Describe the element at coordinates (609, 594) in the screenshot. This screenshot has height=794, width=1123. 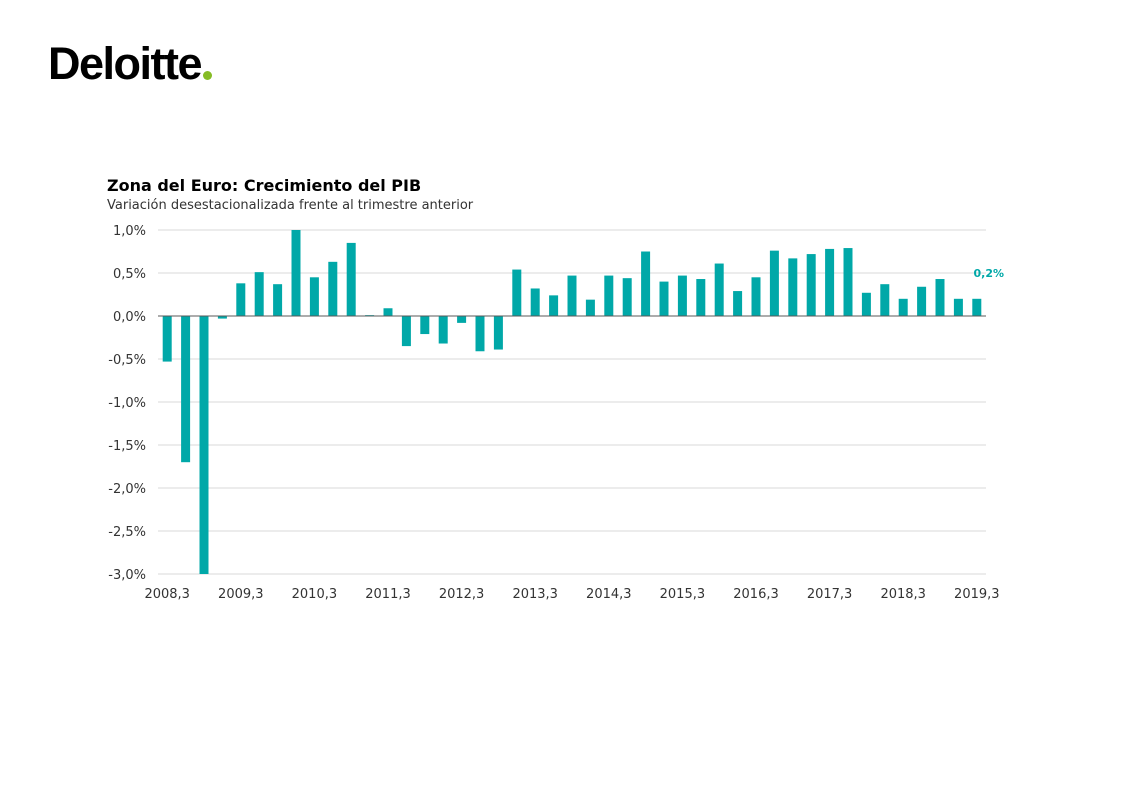
I see `x-tick-label: 2014,3` at that location.